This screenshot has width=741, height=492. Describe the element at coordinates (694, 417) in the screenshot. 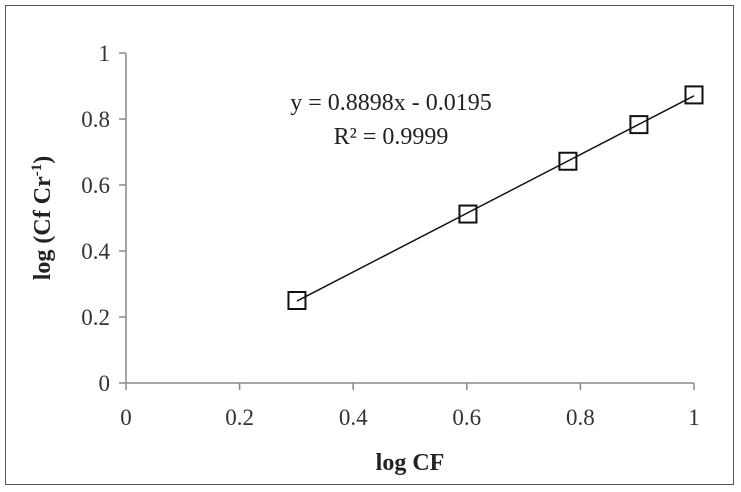

I see `x-tick-label: 1` at that location.